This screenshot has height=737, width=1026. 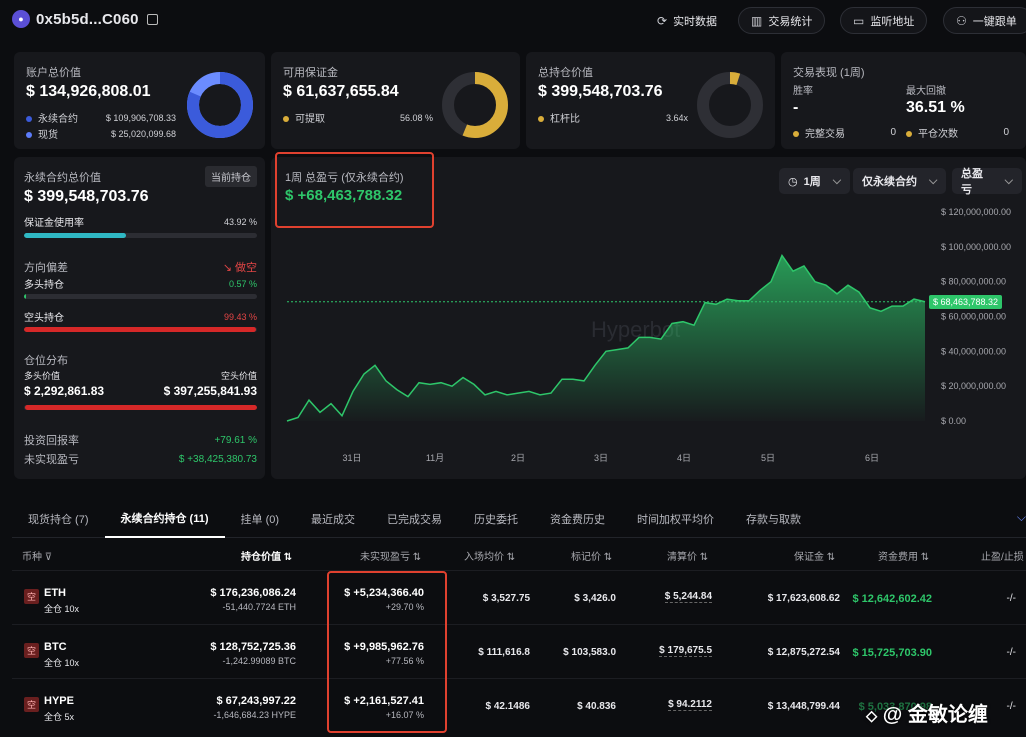 I want to click on long-position-row: 多头持仓 0.57 %, so click(x=140, y=285).